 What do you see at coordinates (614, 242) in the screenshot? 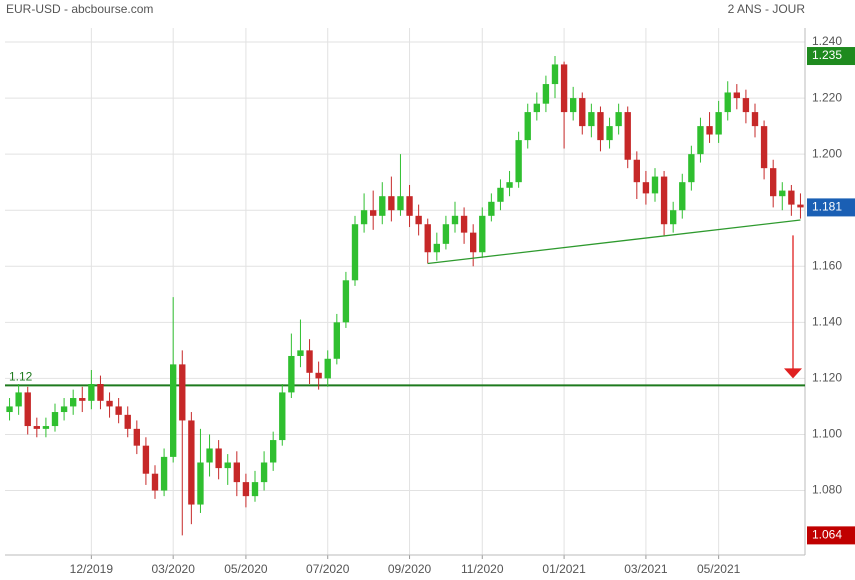
I see `trendline` at bounding box center [614, 242].